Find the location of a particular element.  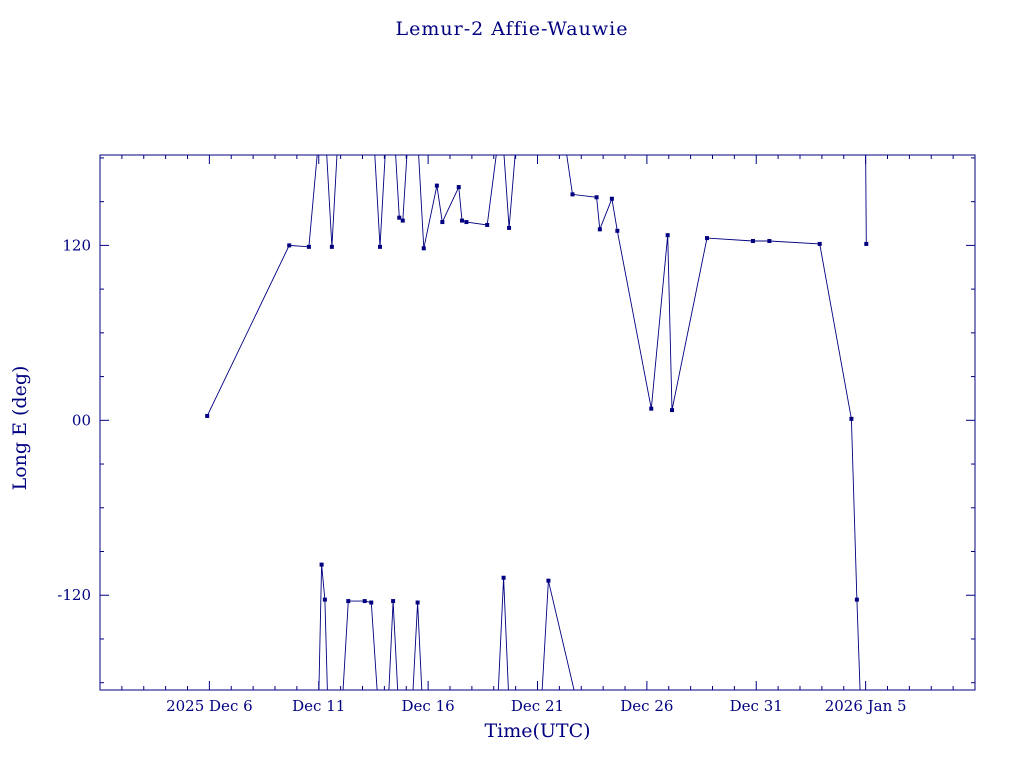

x-axis-label: Time(UTC) is located at coordinates (537, 731).